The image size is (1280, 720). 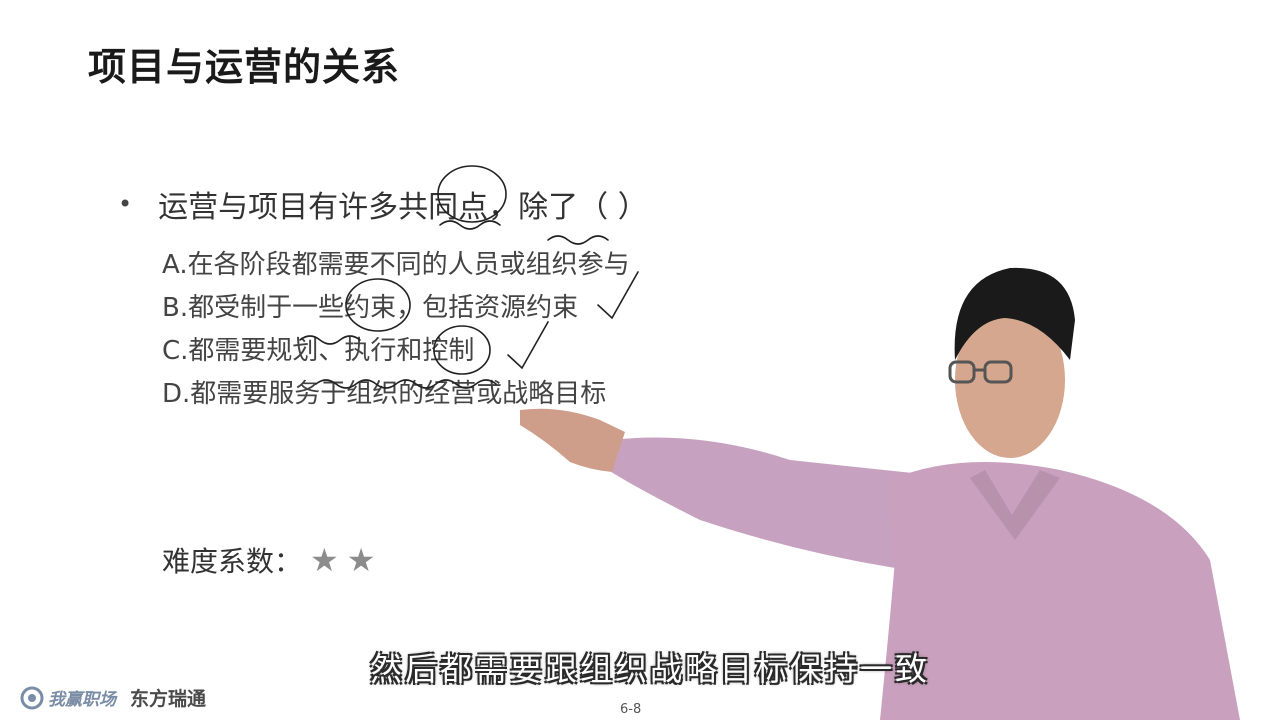 I want to click on slide-title: 项目与运营的关系, so click(x=244, y=67).